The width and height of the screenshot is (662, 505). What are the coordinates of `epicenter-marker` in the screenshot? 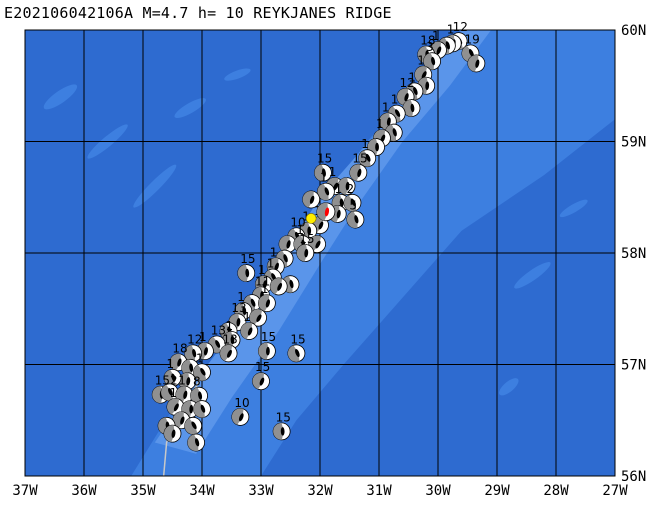 It's located at (311, 218).